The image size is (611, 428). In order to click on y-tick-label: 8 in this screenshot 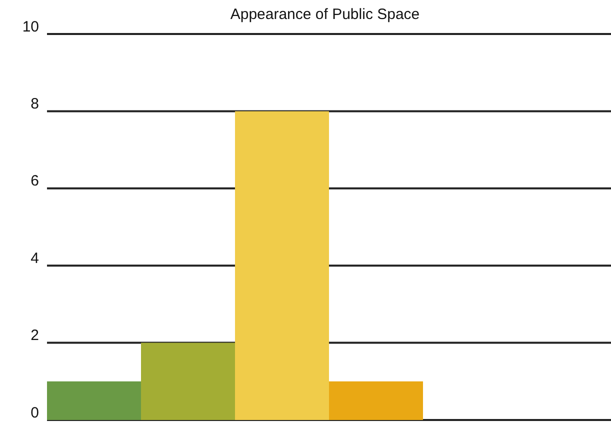, I will do `click(34, 104)`.